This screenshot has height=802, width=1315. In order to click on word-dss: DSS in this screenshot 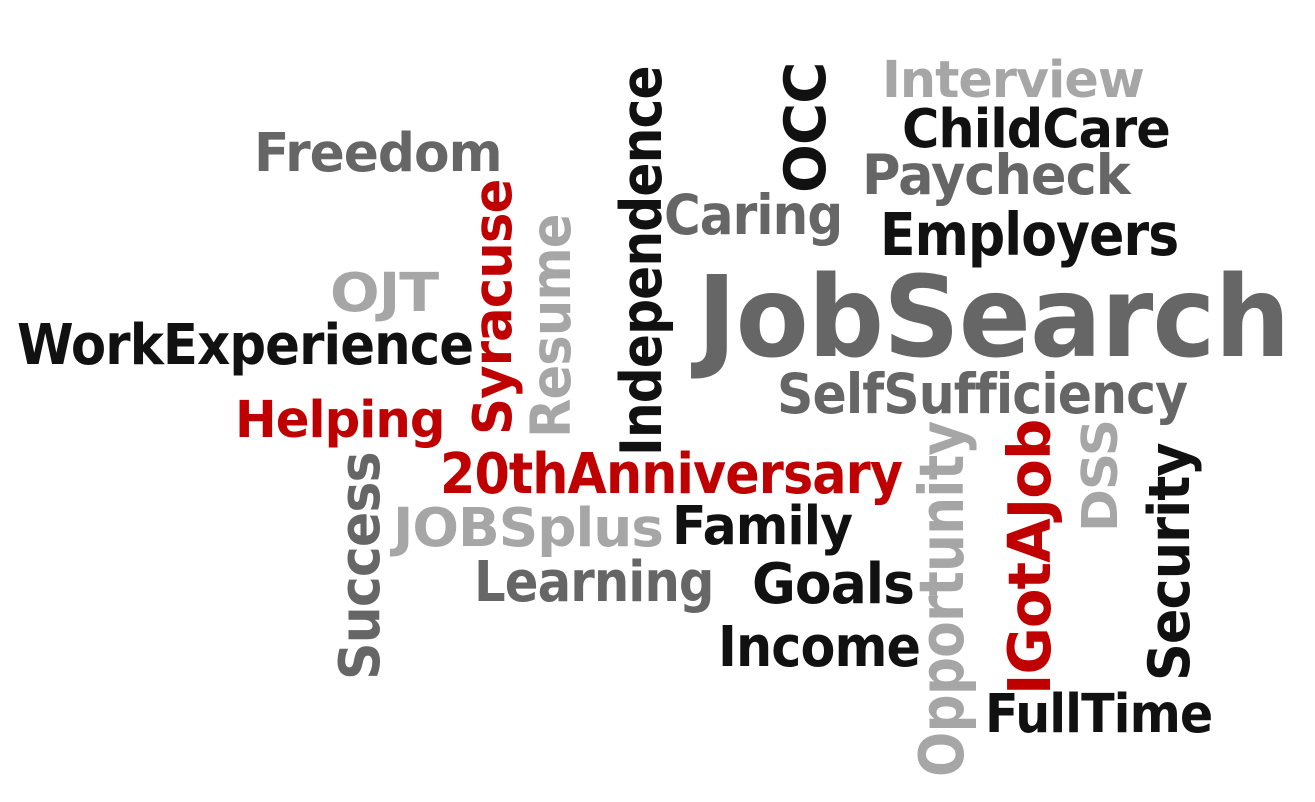, I will do `click(1100, 476)`.